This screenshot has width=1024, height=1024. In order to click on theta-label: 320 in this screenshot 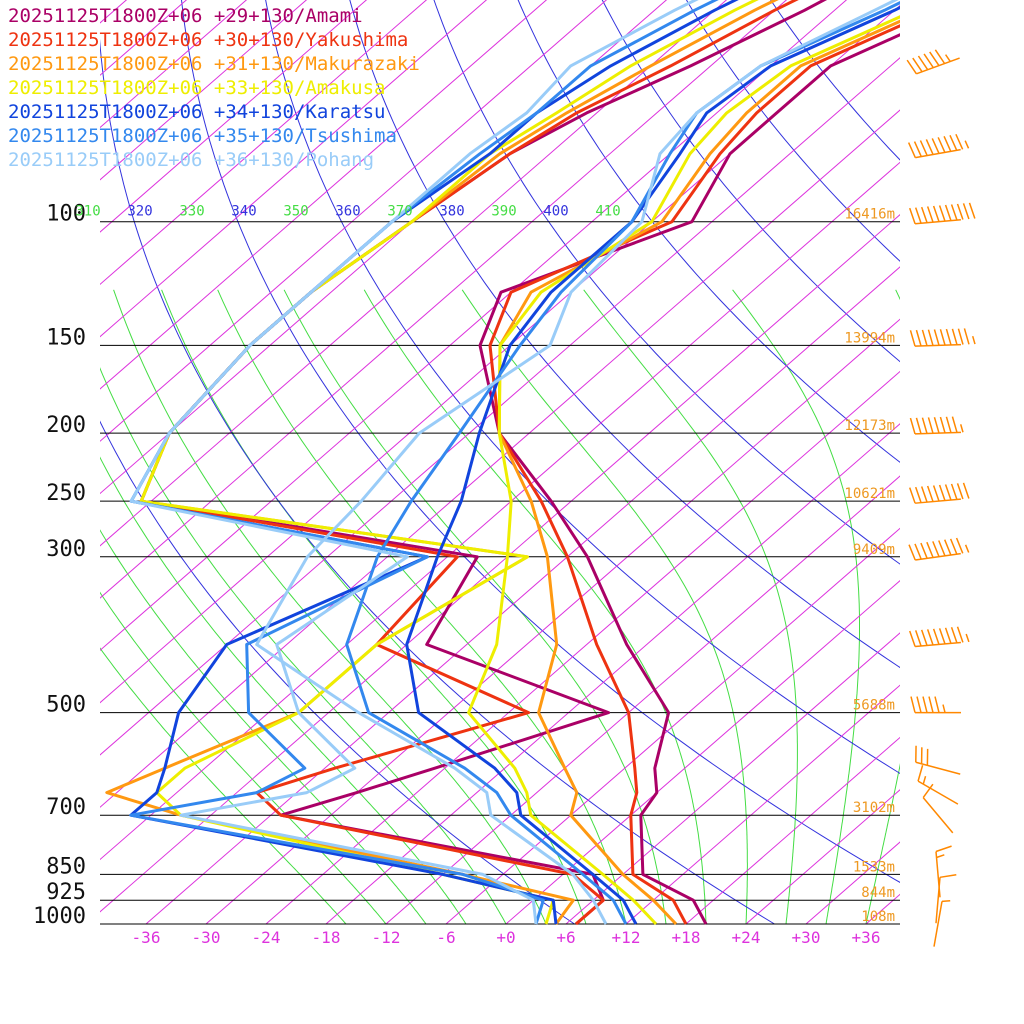, I will do `click(139, 212)`.